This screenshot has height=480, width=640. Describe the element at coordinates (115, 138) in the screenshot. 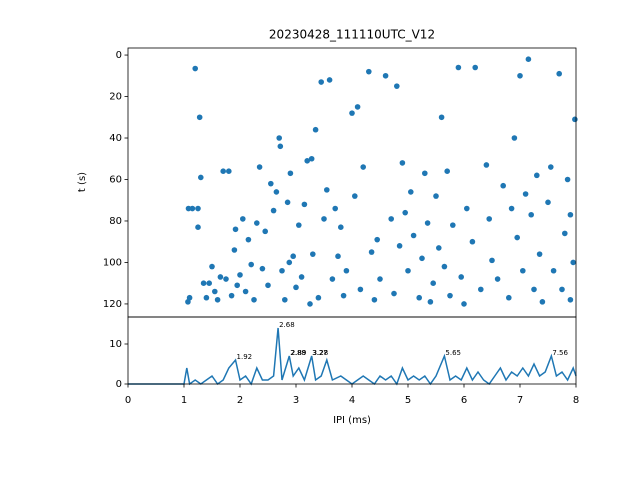

I see `y-tick-label: 40` at that location.